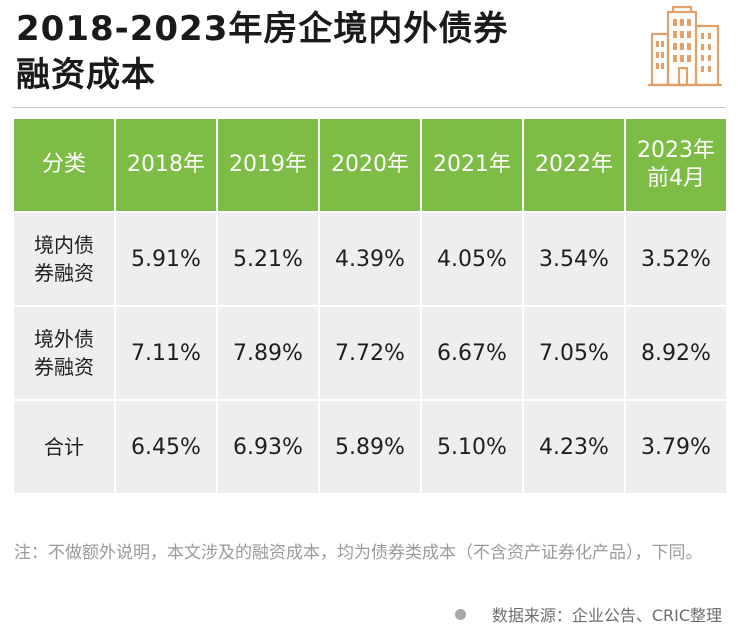 The width and height of the screenshot is (738, 626). What do you see at coordinates (606, 615) in the screenshot?
I see `data-source-text: 数据来源：企业公告、CRIC整理` at bounding box center [606, 615].